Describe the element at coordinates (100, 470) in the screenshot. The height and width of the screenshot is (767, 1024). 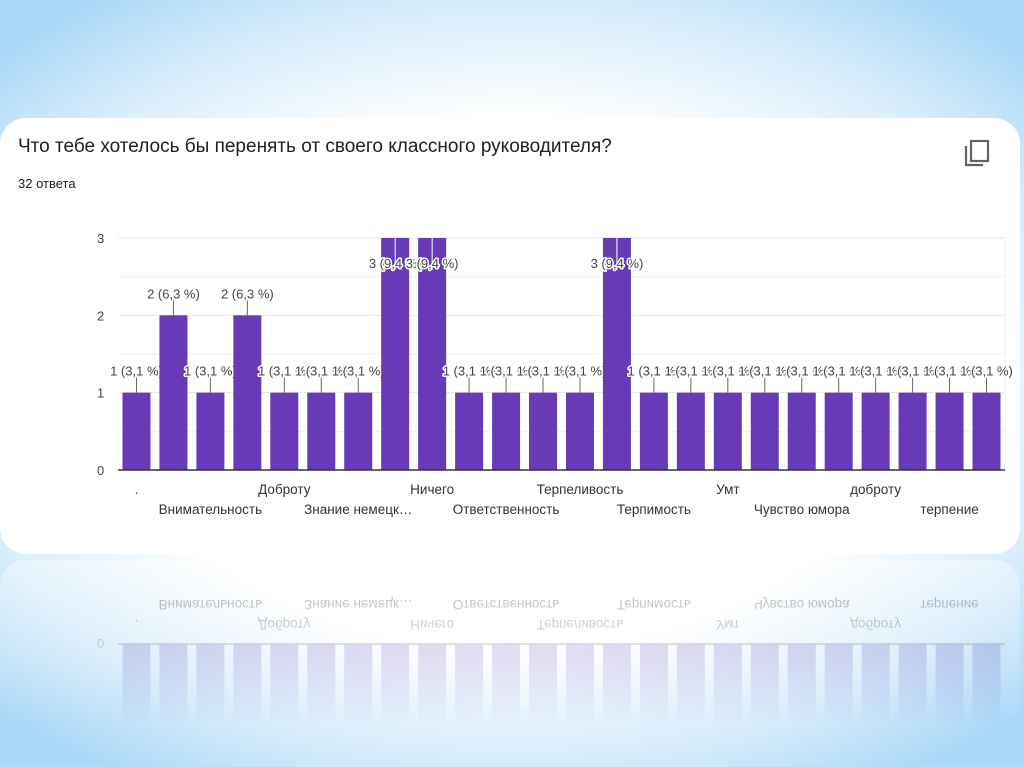
I see `y-tick-label: 0` at that location.